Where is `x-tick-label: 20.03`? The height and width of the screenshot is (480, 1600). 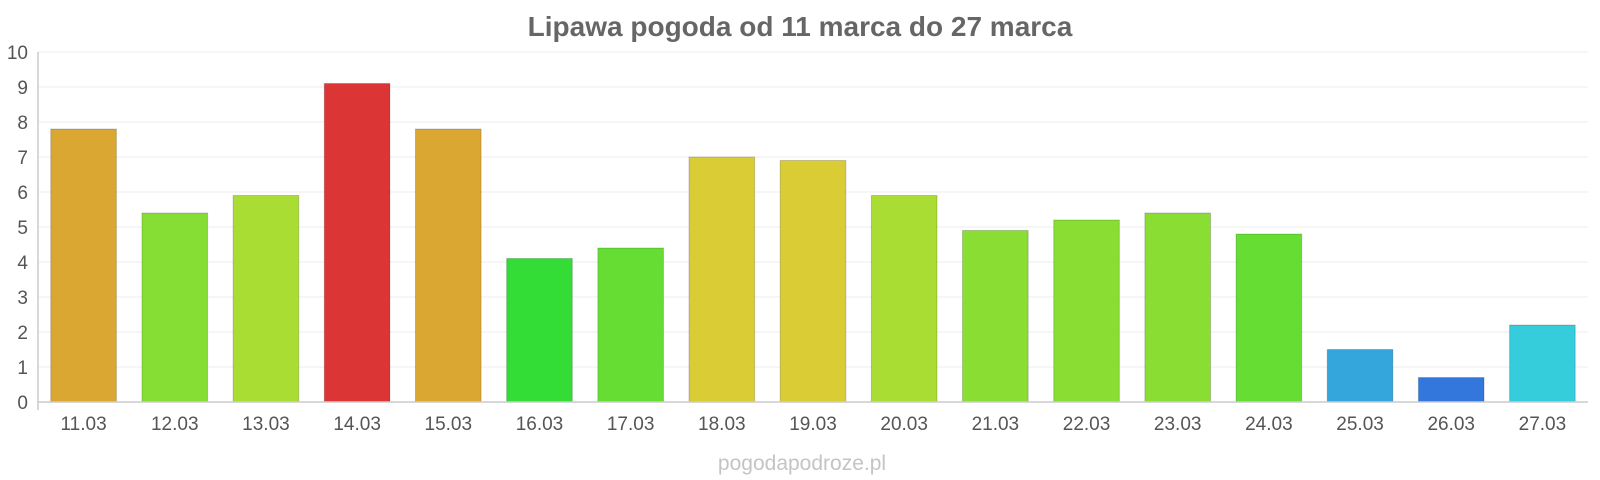
x-tick-label: 20.03 is located at coordinates (904, 424).